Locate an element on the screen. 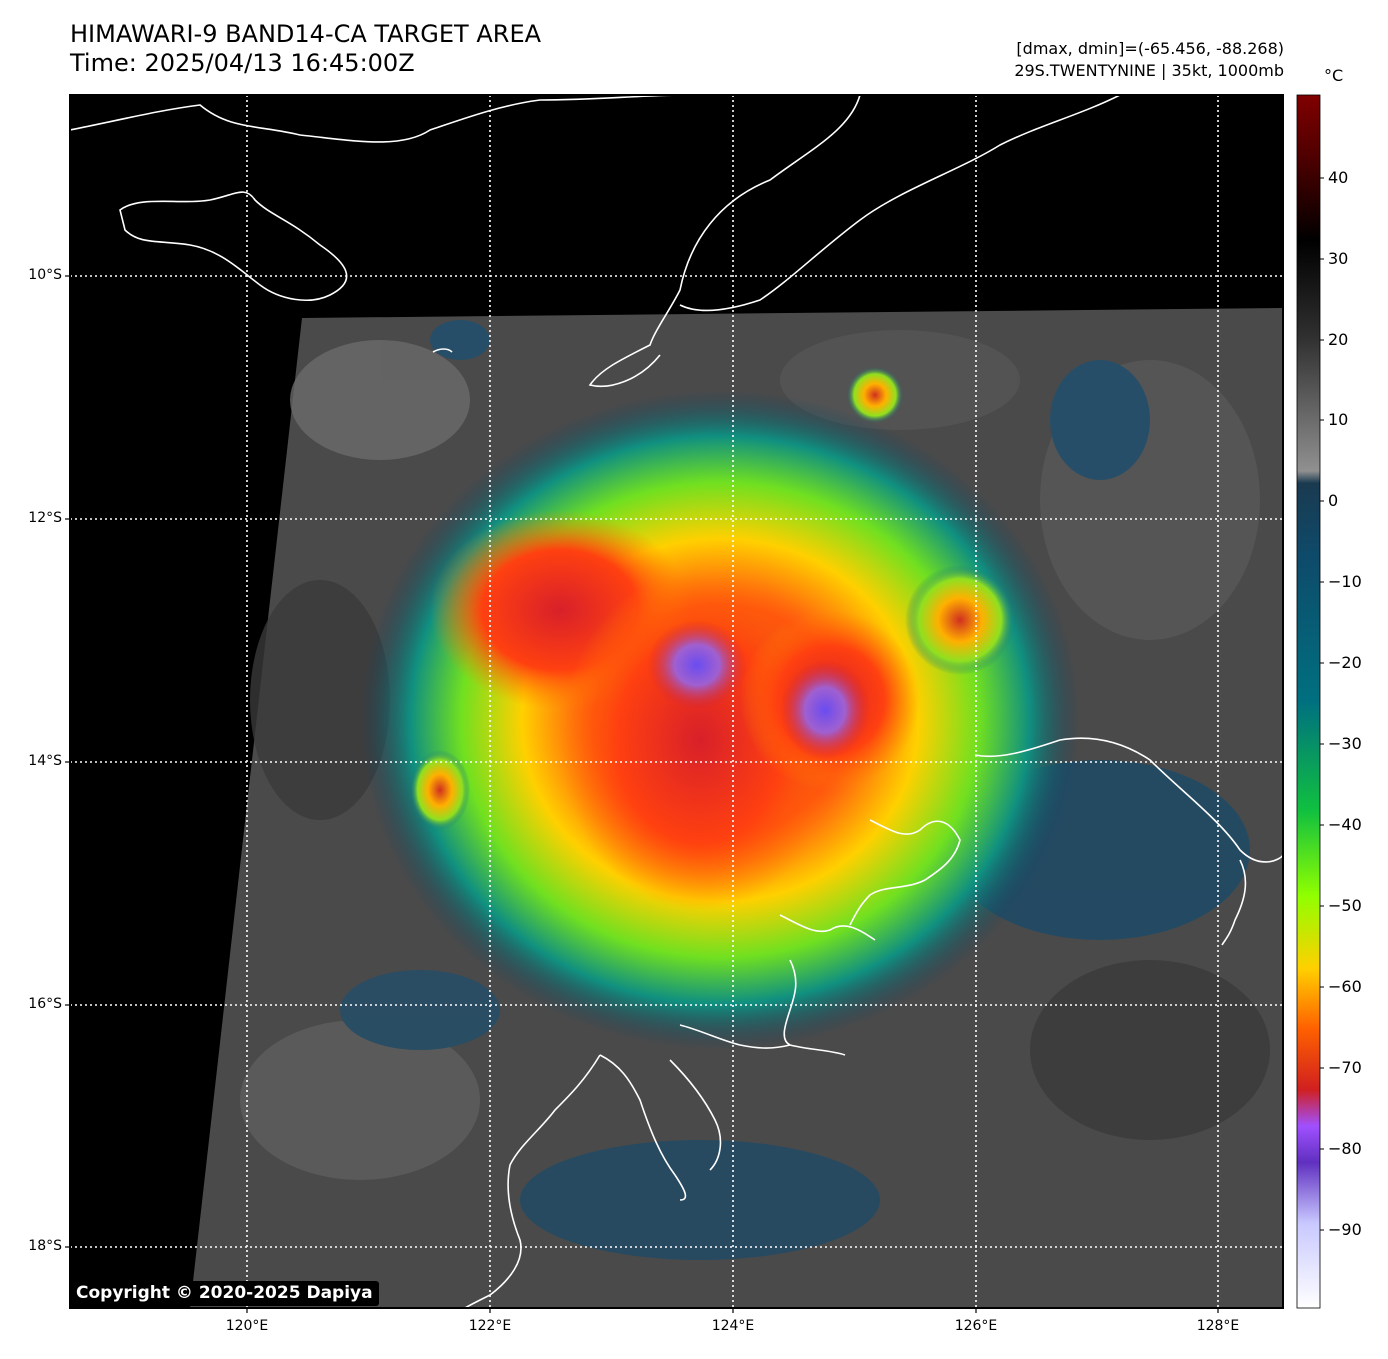 This screenshot has height=1359, width=1388. colorbar-label: −10 is located at coordinates (1345, 581).